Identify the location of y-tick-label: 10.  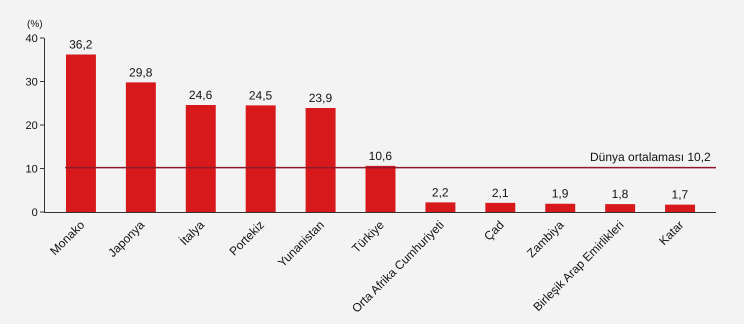
(32, 169).